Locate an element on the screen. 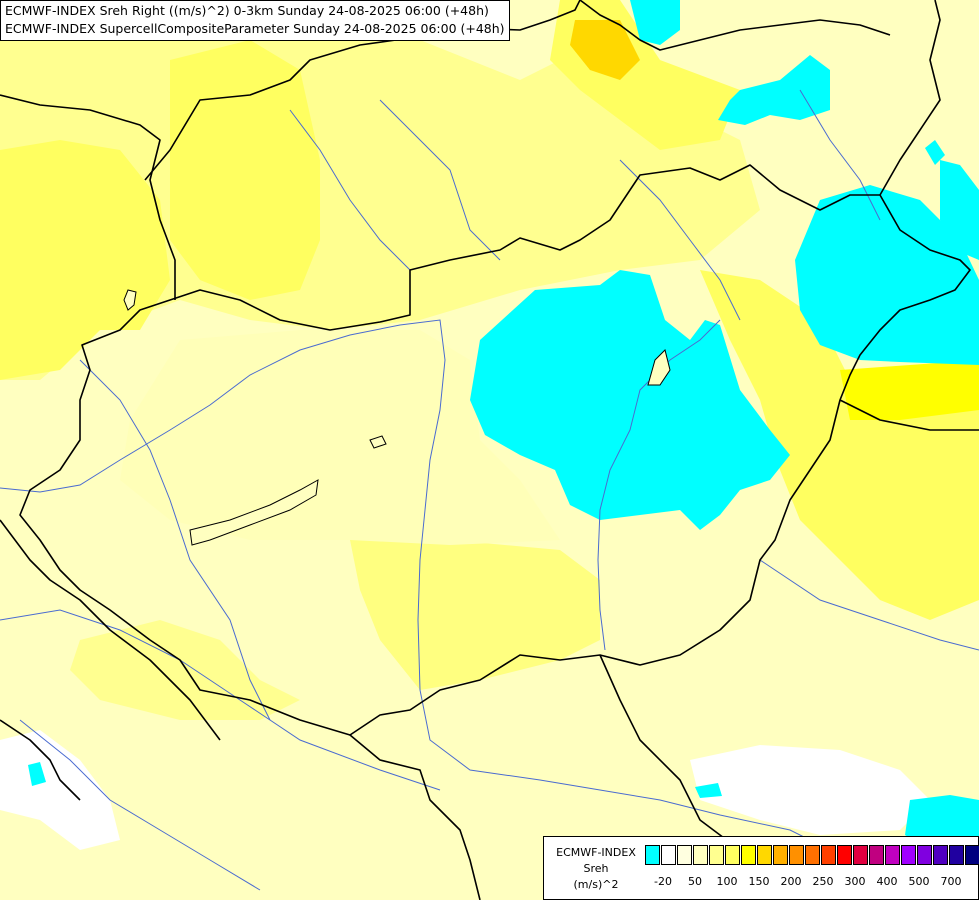 The image size is (979, 900). field-cyan-small-sw is located at coordinates (37, 774).